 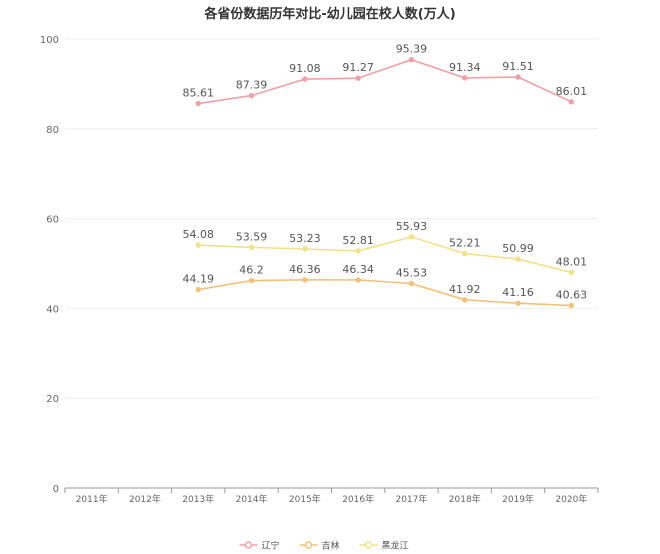 What do you see at coordinates (465, 499) in the screenshot?
I see `x-tick-label: 2018年` at bounding box center [465, 499].